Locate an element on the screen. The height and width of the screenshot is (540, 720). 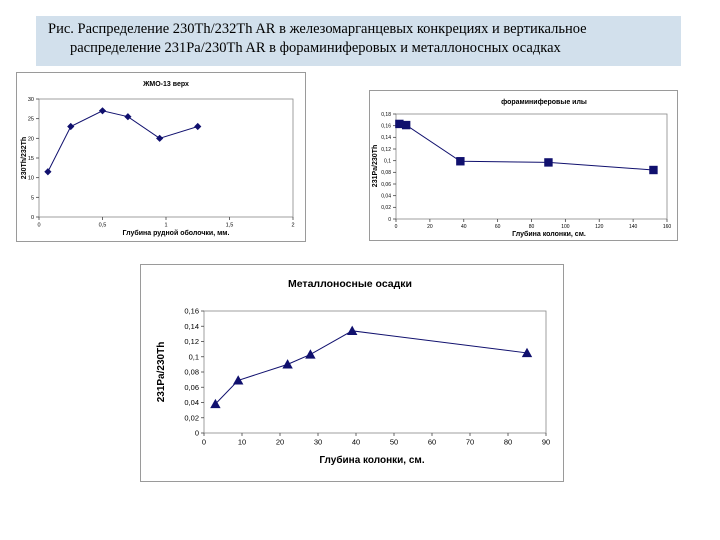
x-tick-label: 120 is located at coordinates (599, 227).